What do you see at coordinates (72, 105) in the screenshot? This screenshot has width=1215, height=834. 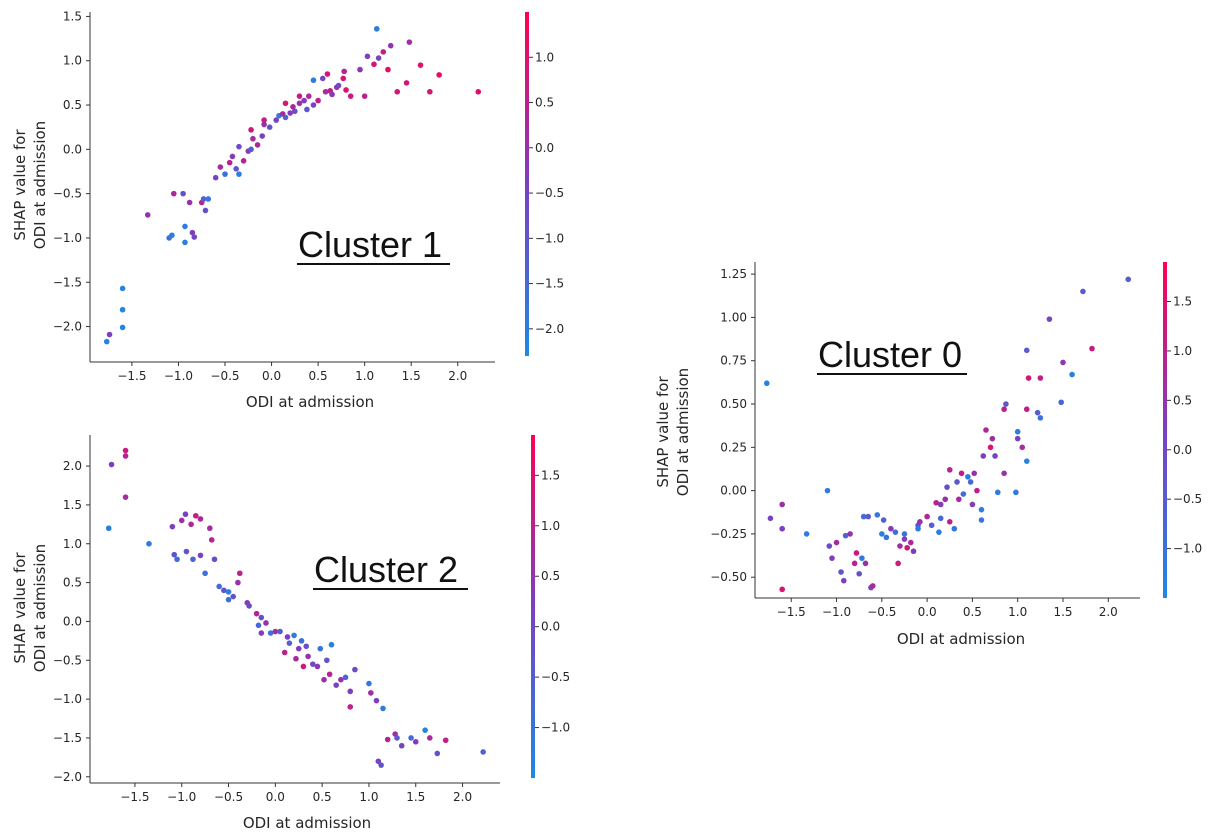 I see `y-tick-label: 0.5` at bounding box center [72, 105].